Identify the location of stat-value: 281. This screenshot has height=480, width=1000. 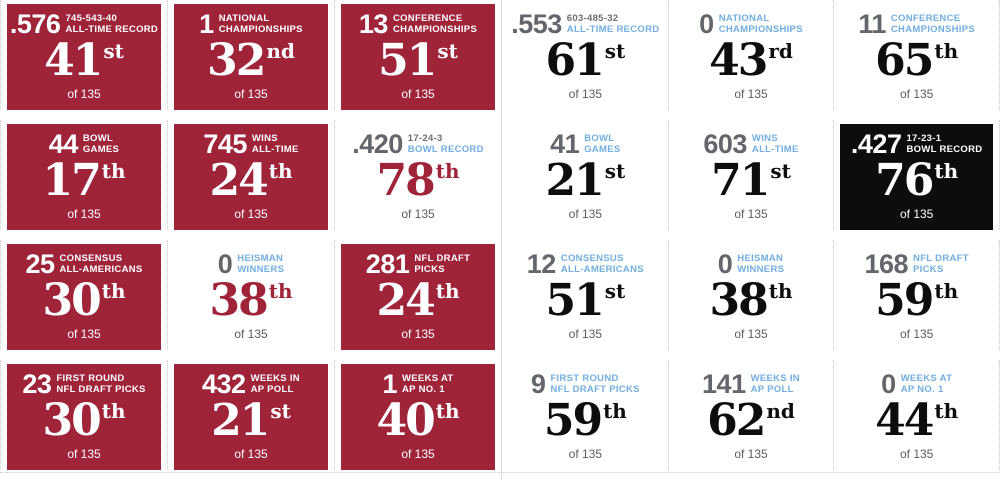
(387, 264).